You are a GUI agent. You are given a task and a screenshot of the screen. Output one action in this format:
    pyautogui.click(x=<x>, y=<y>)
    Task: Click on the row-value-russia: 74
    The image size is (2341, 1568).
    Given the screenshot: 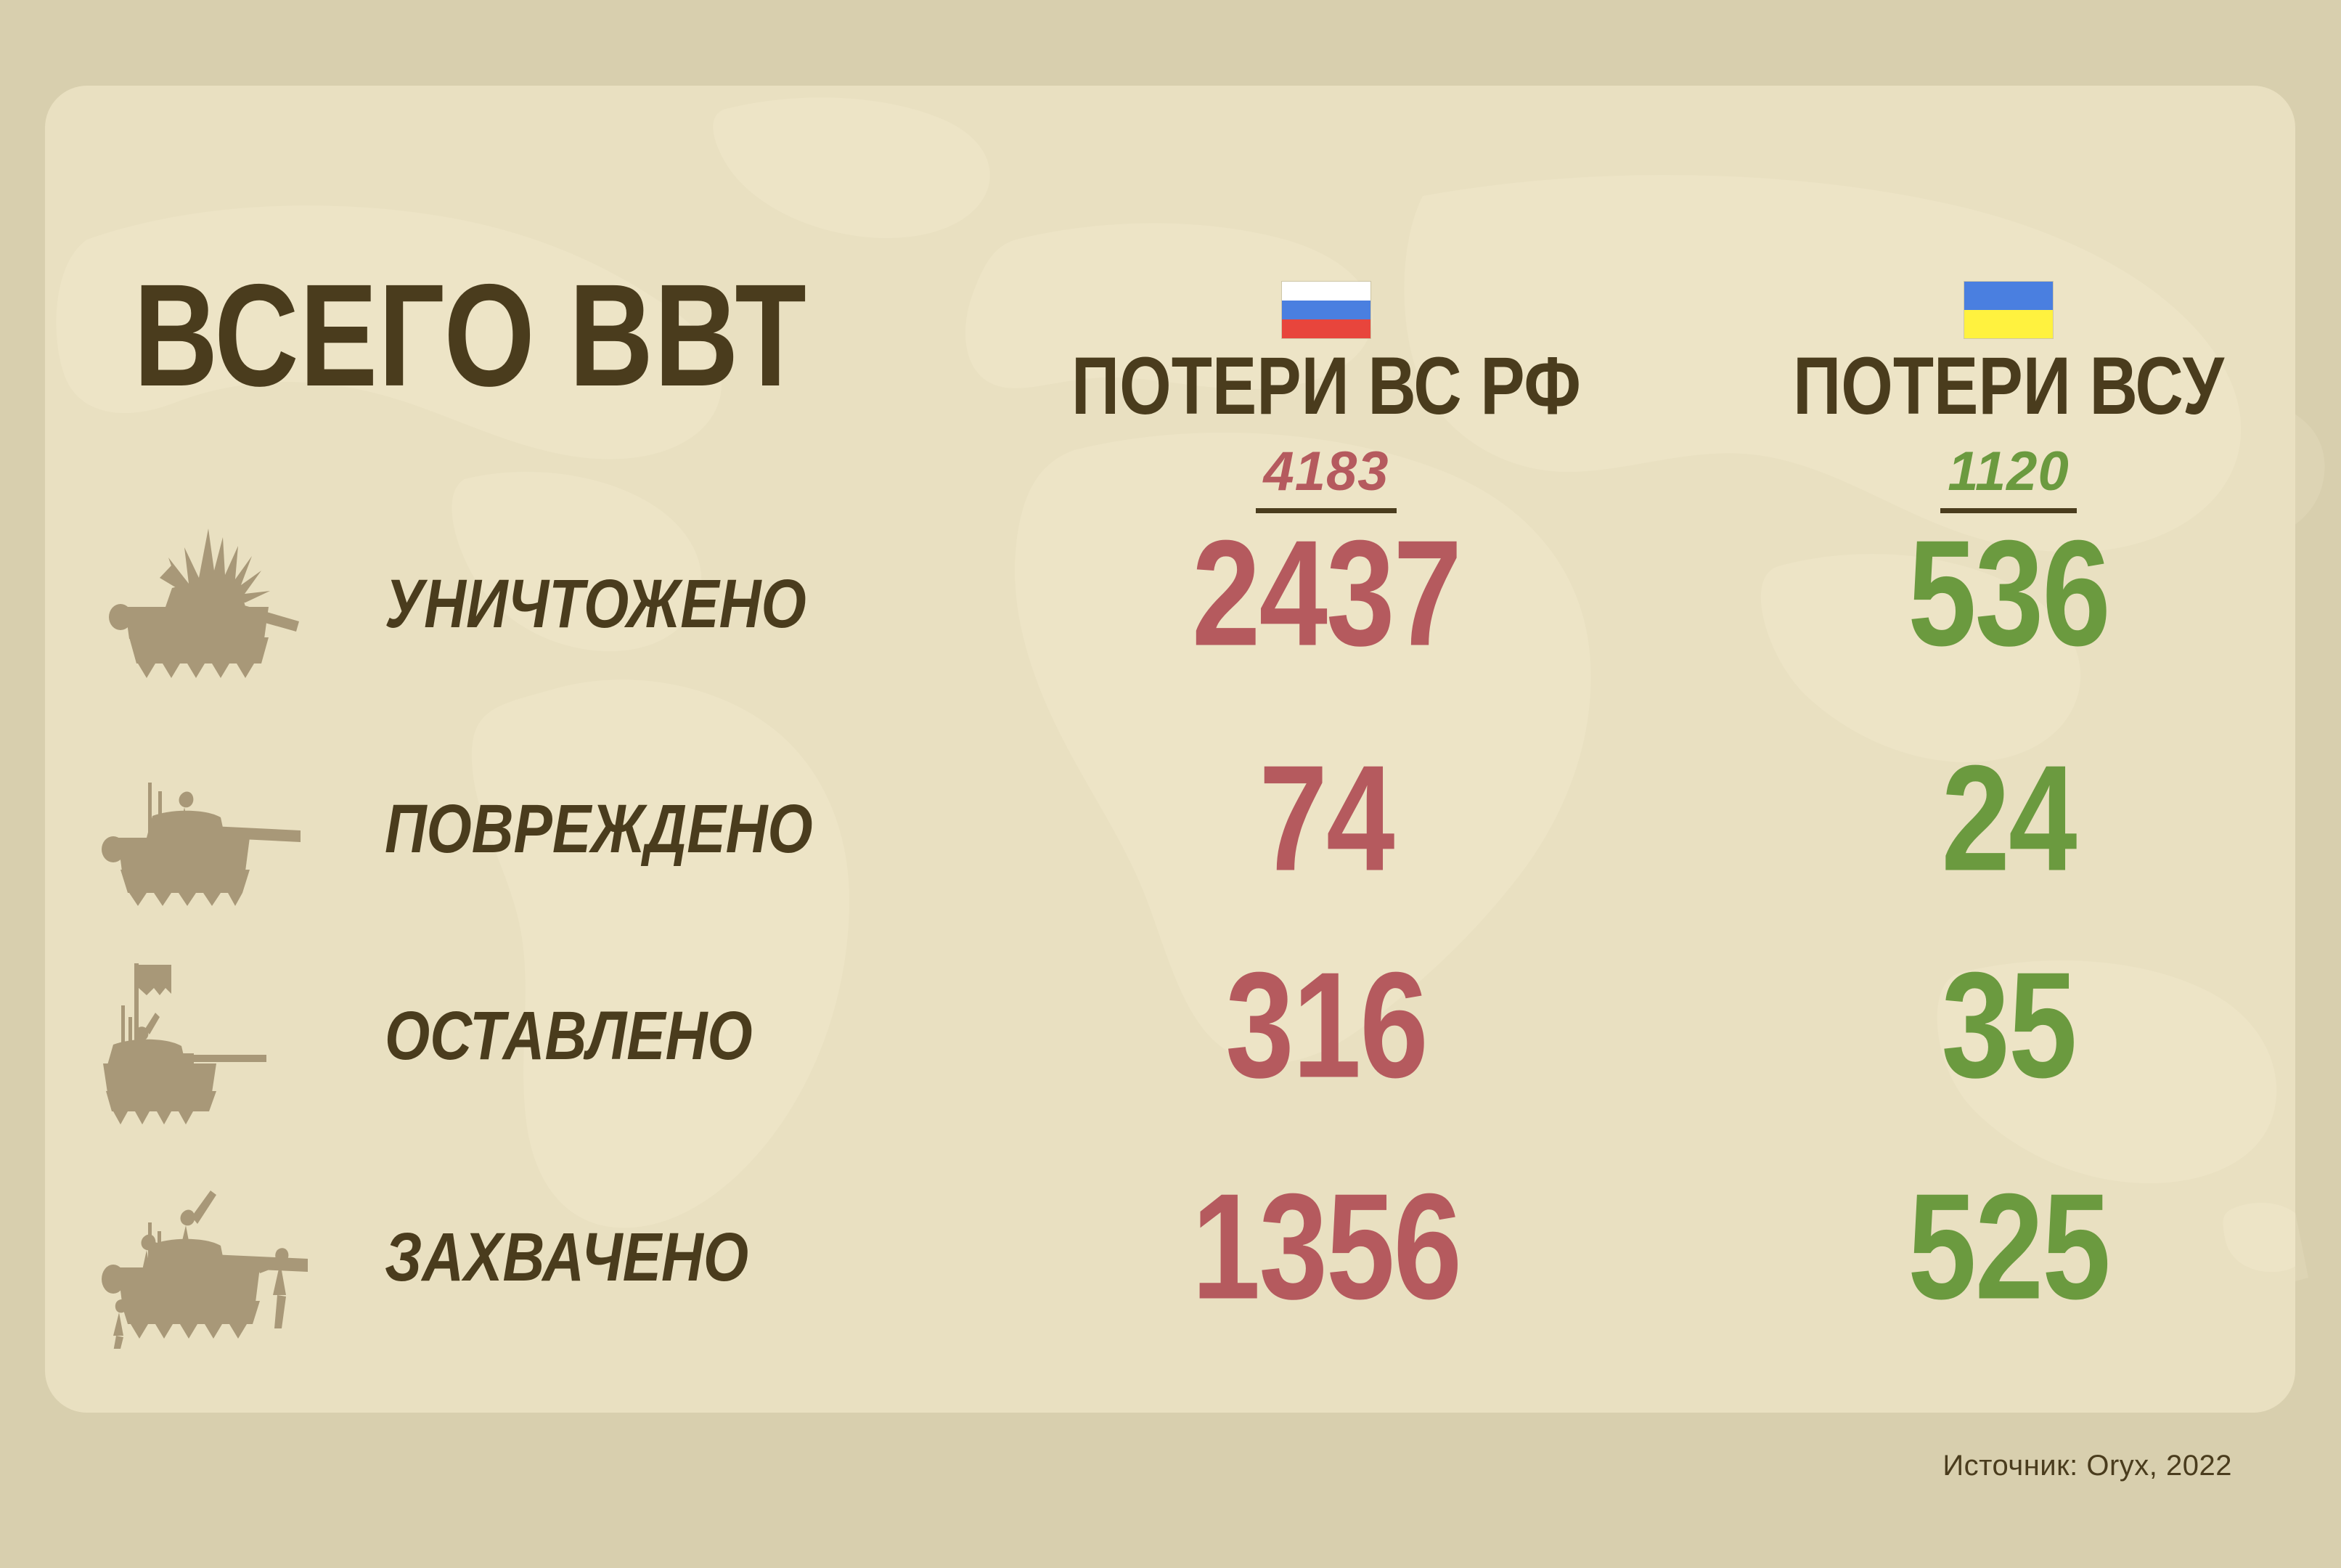 What is the action you would take?
    pyautogui.click(x=1327, y=819)
    